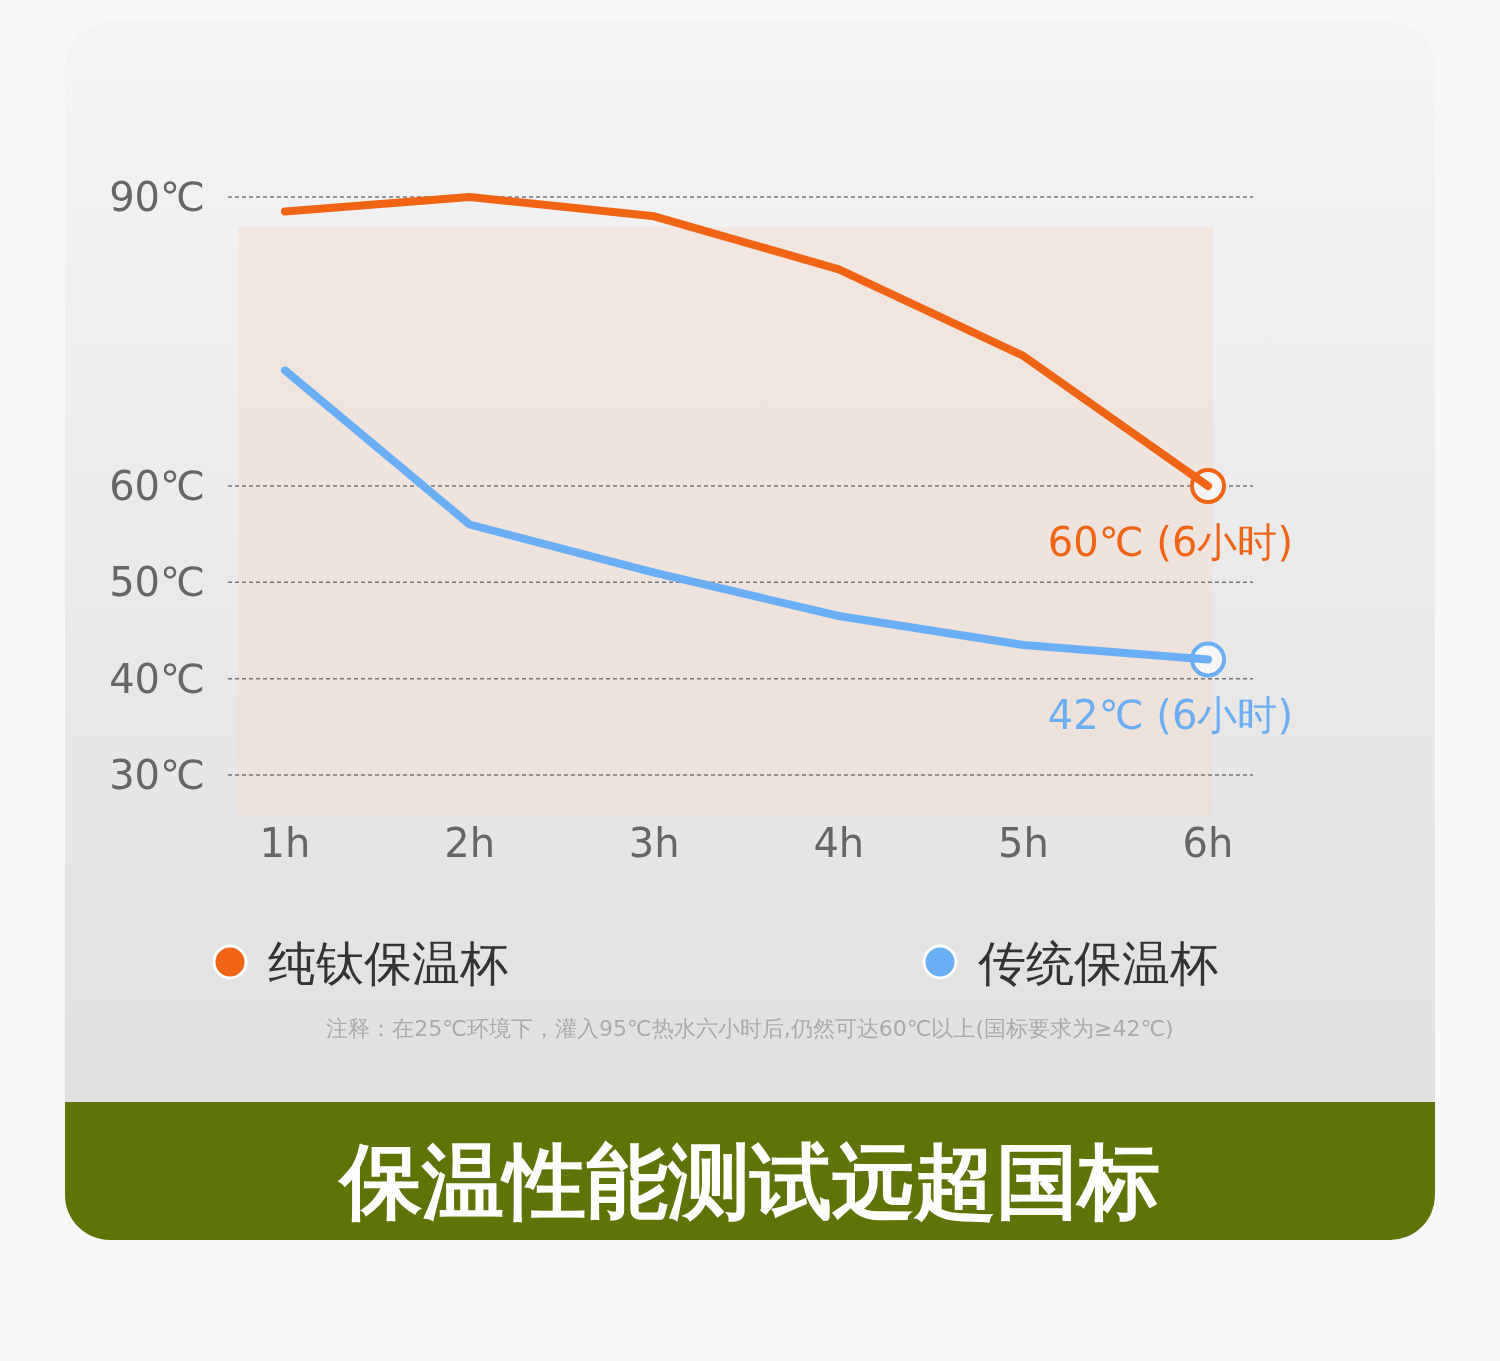  What do you see at coordinates (388, 963) in the screenshot?
I see `legend-label: 纯钛保温杯` at bounding box center [388, 963].